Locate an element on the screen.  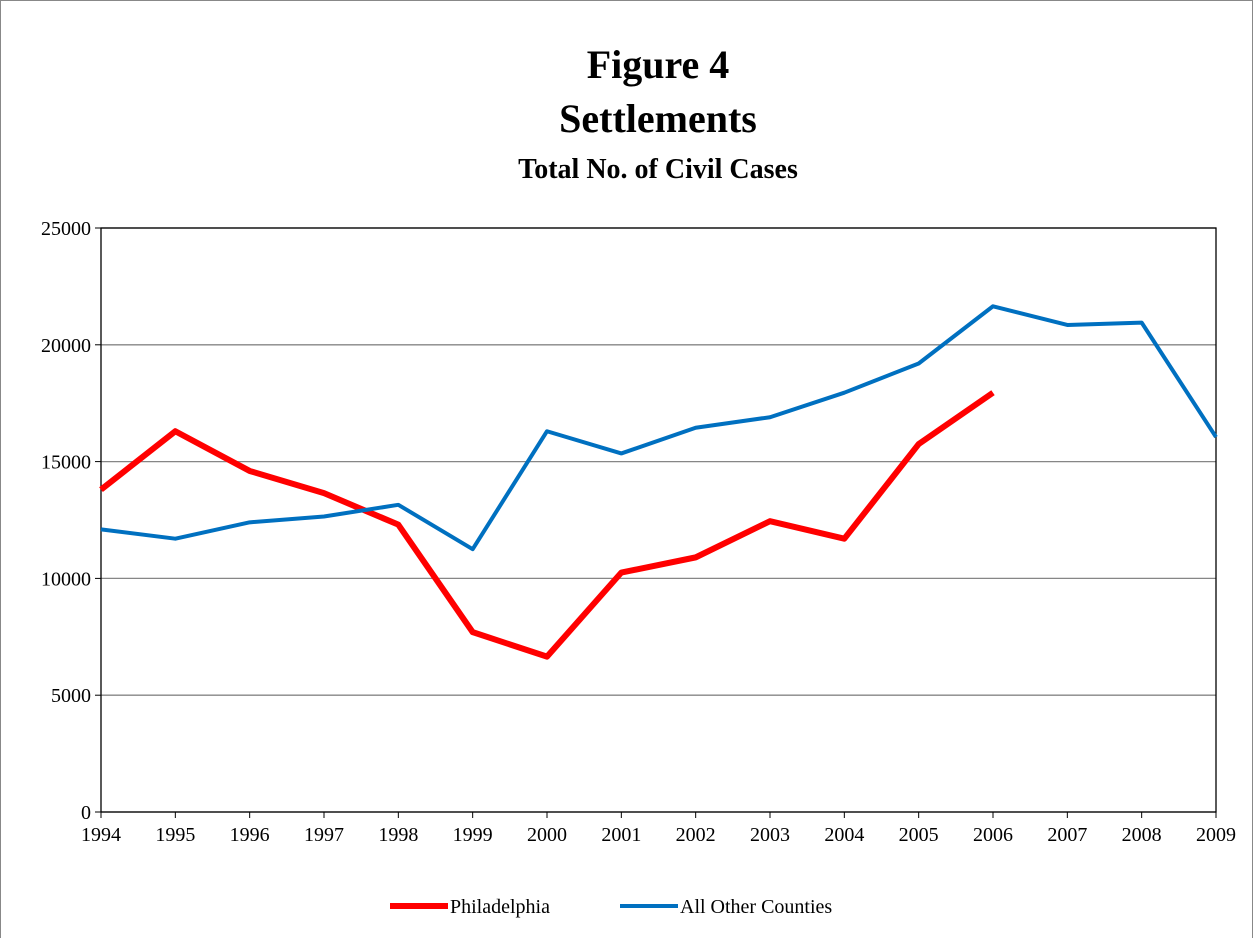
x-tick-label: 1999 is located at coordinates (473, 835).